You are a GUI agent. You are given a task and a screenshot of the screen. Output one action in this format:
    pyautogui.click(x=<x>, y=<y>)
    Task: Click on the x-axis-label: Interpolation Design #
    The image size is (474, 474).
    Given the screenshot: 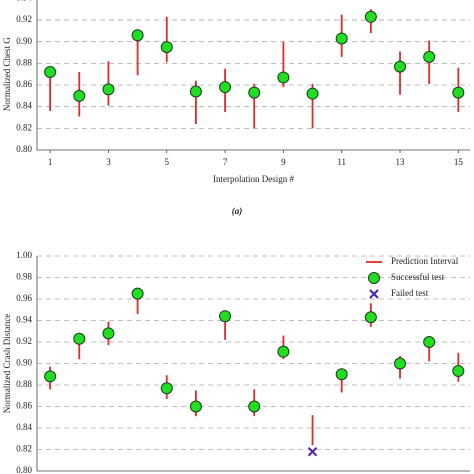 What is the action you would take?
    pyautogui.click(x=253, y=179)
    